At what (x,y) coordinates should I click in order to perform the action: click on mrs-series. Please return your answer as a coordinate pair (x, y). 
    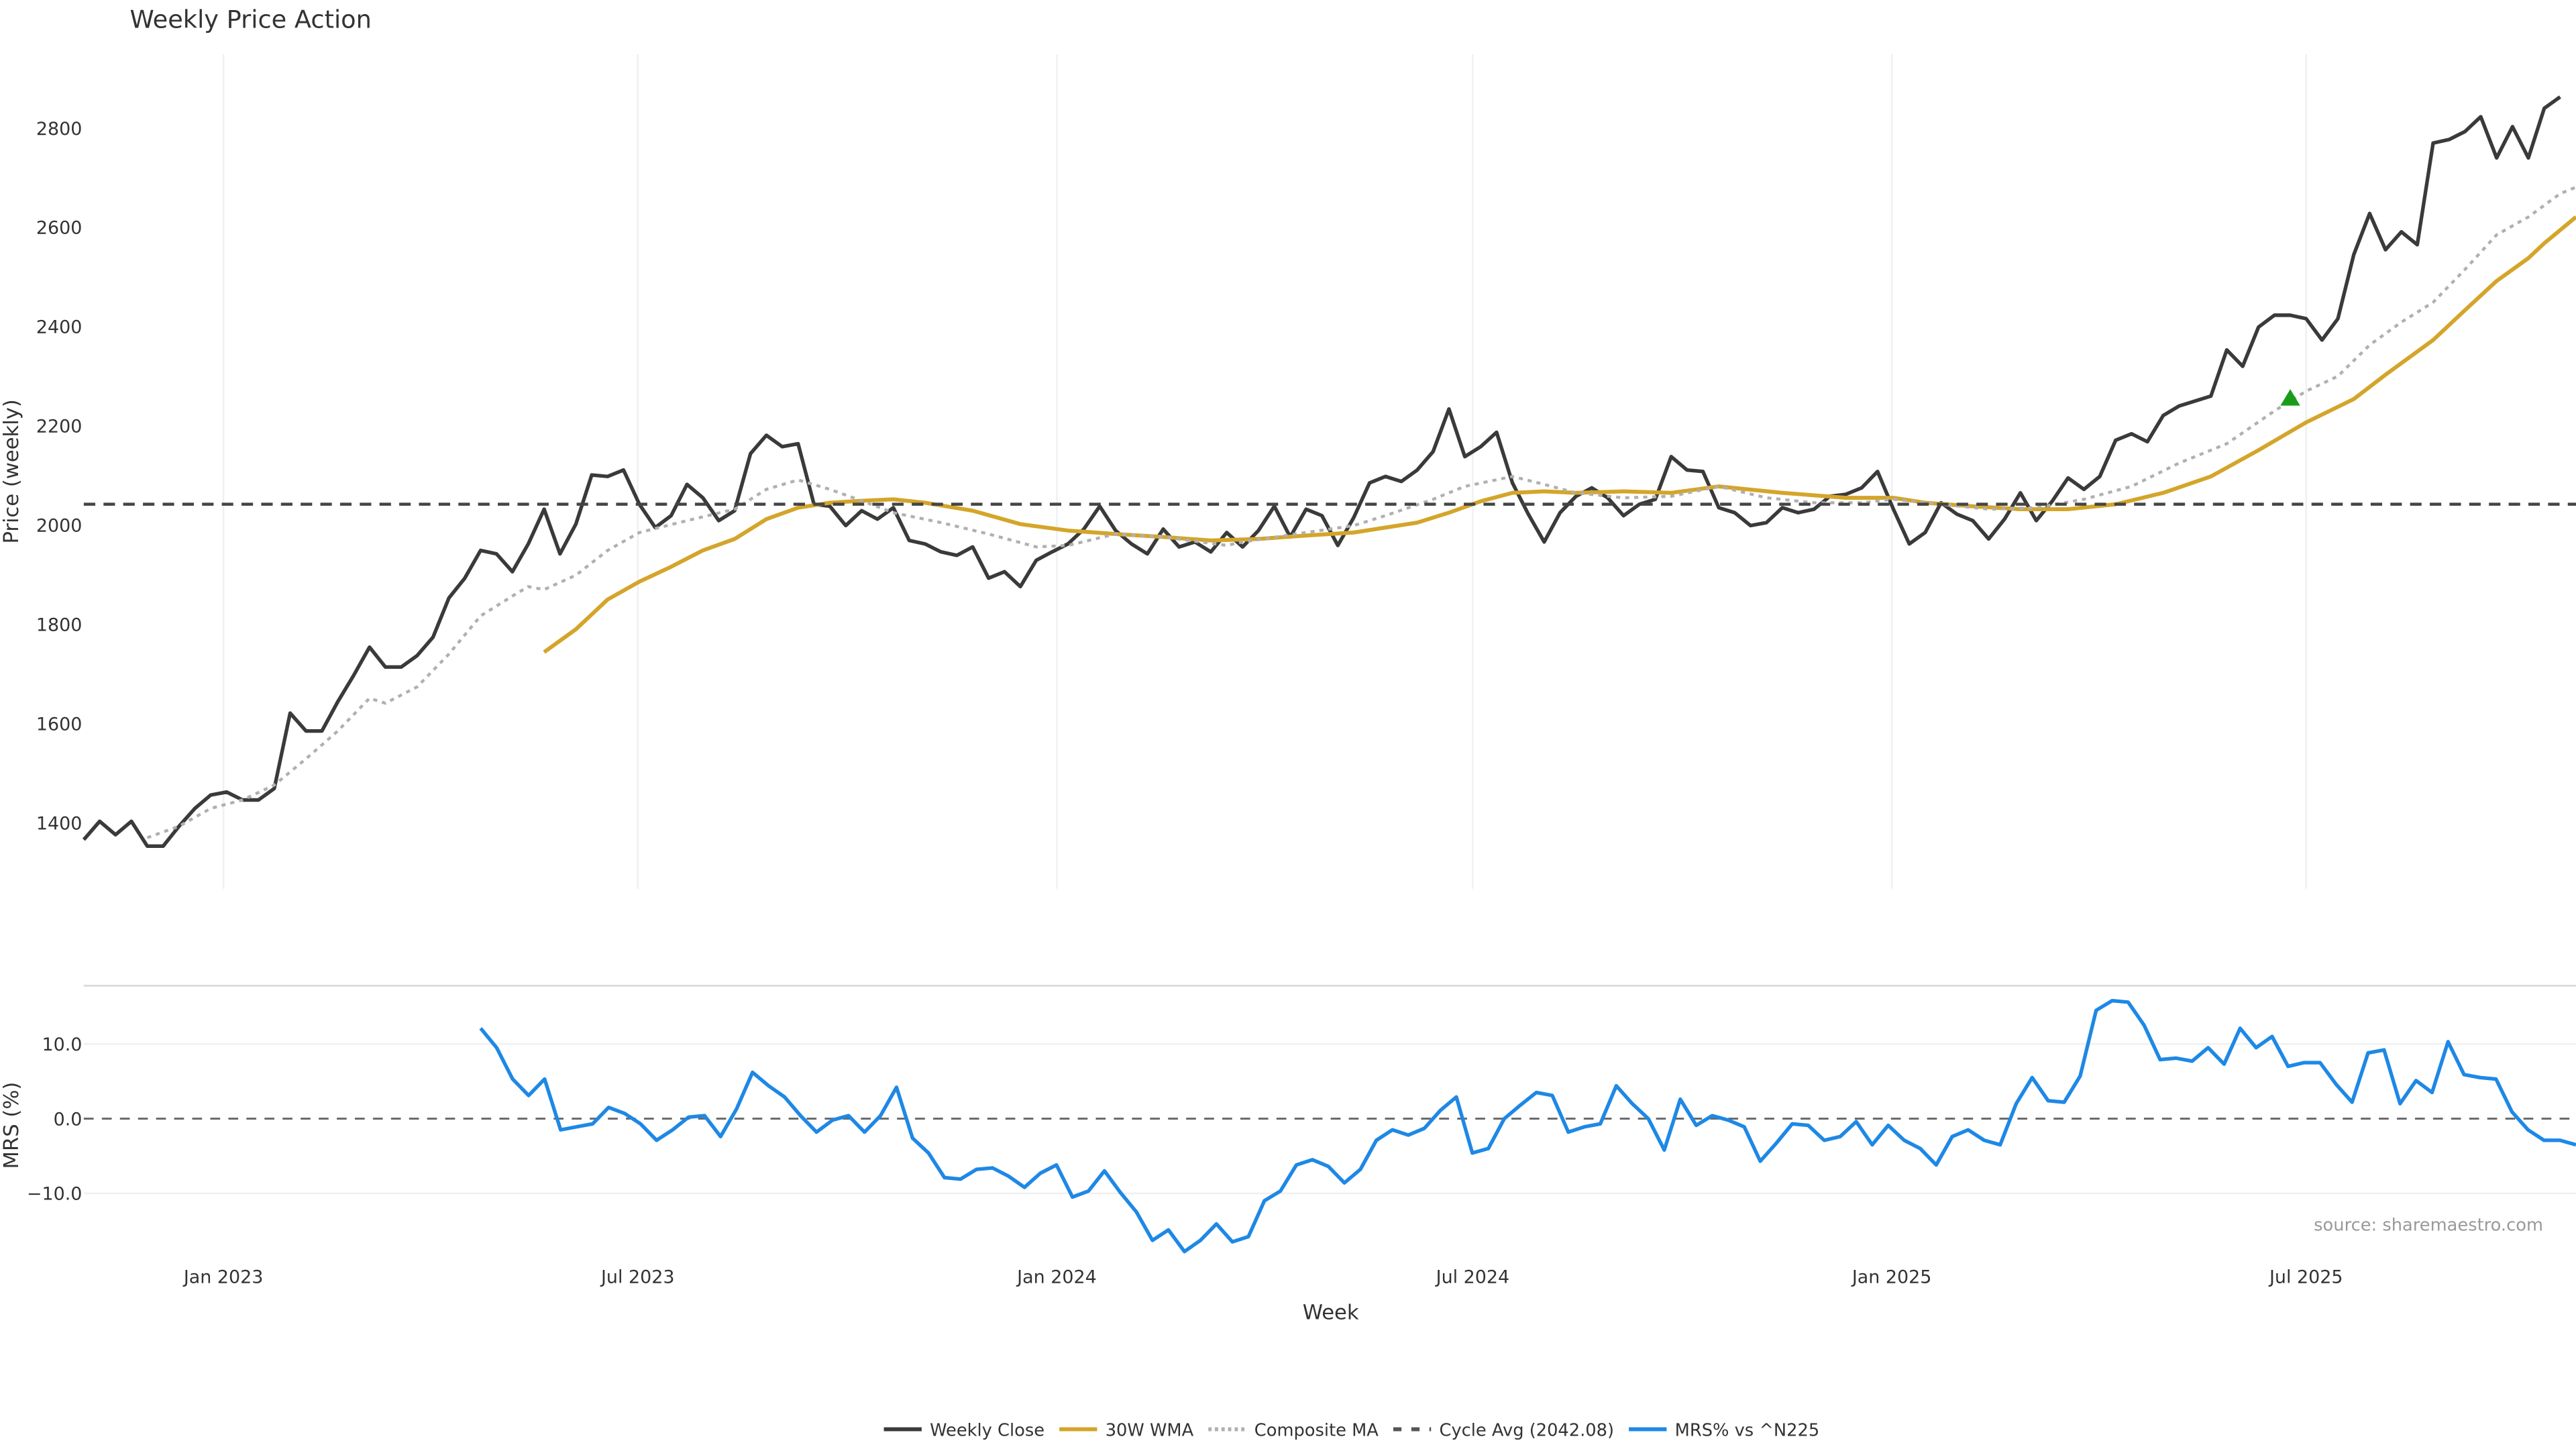
    Looking at the image, I should click on (1527, 1126).